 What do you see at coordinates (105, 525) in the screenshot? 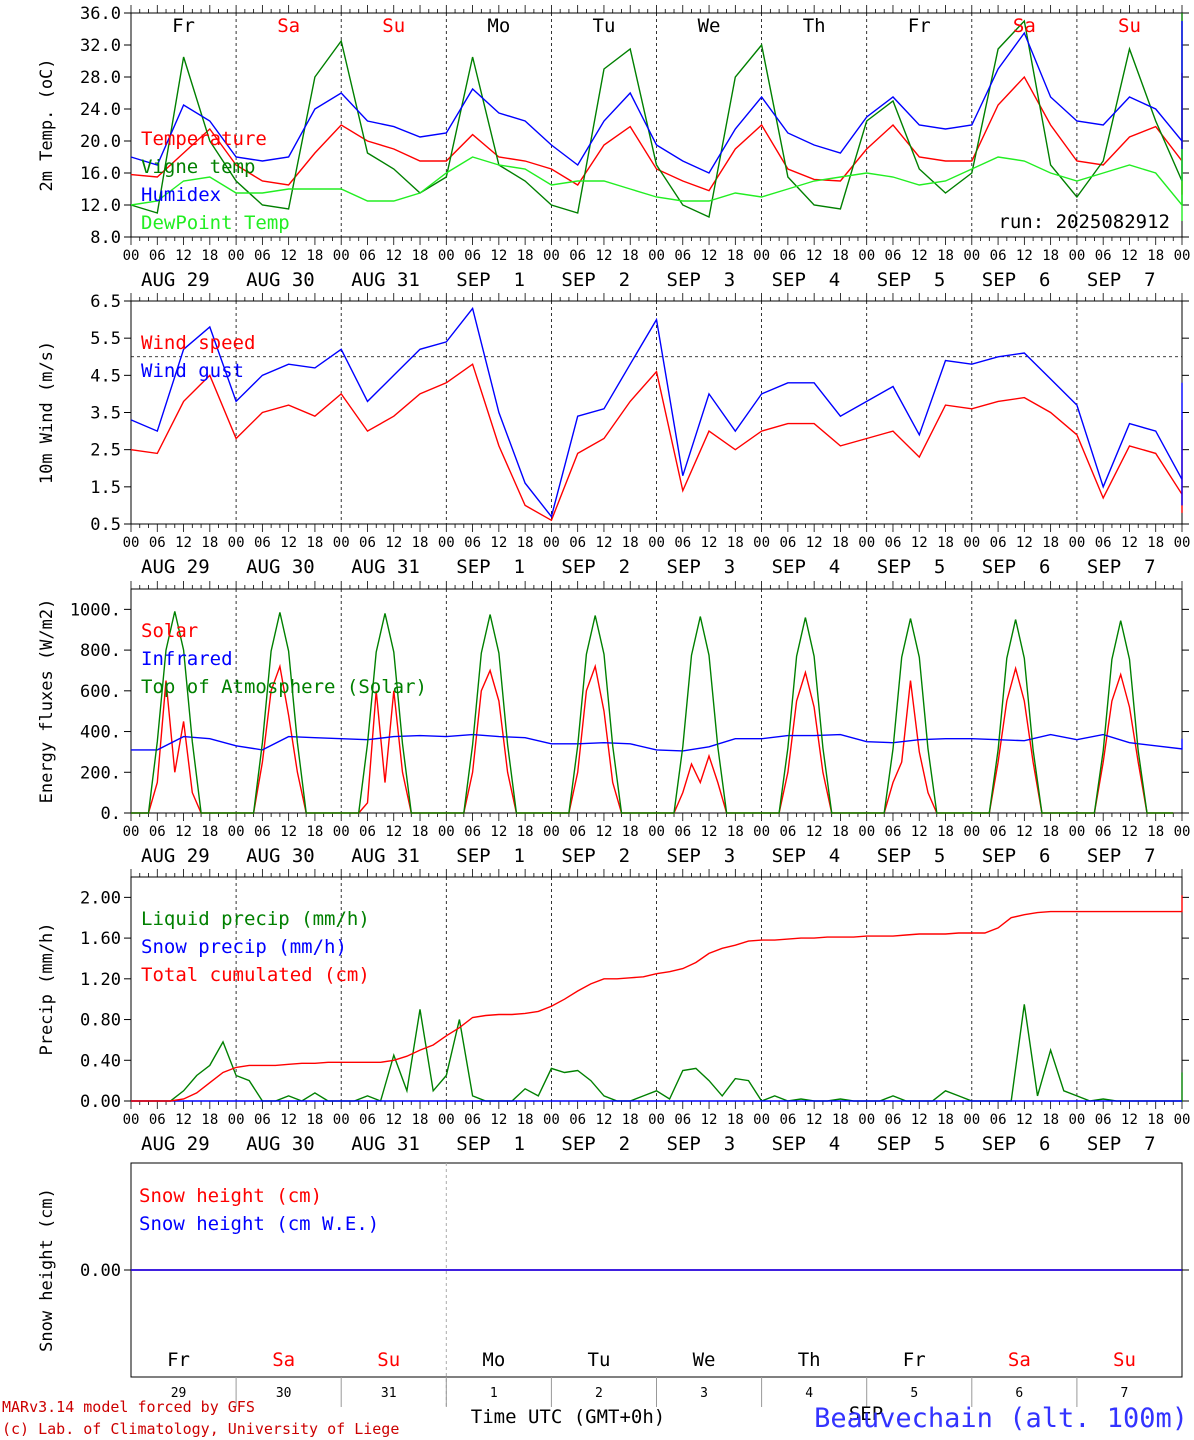
I see `y-tick-label: 0.5` at bounding box center [105, 525].